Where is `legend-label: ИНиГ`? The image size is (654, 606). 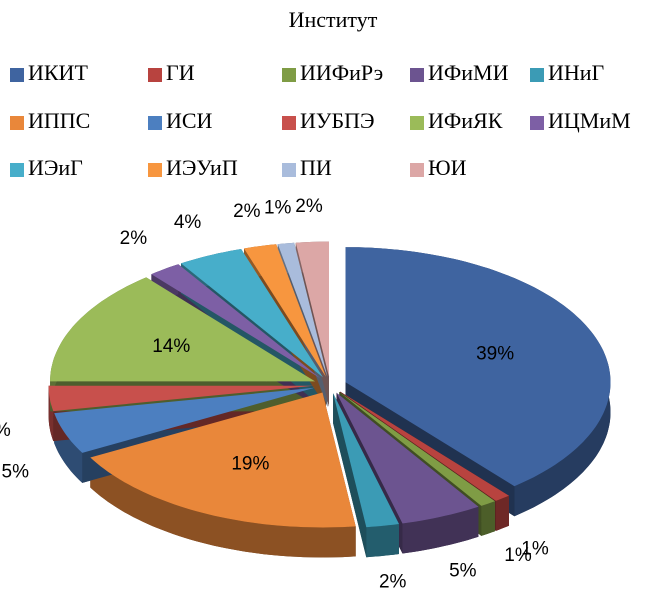 legend-label: ИНиГ is located at coordinates (576, 72).